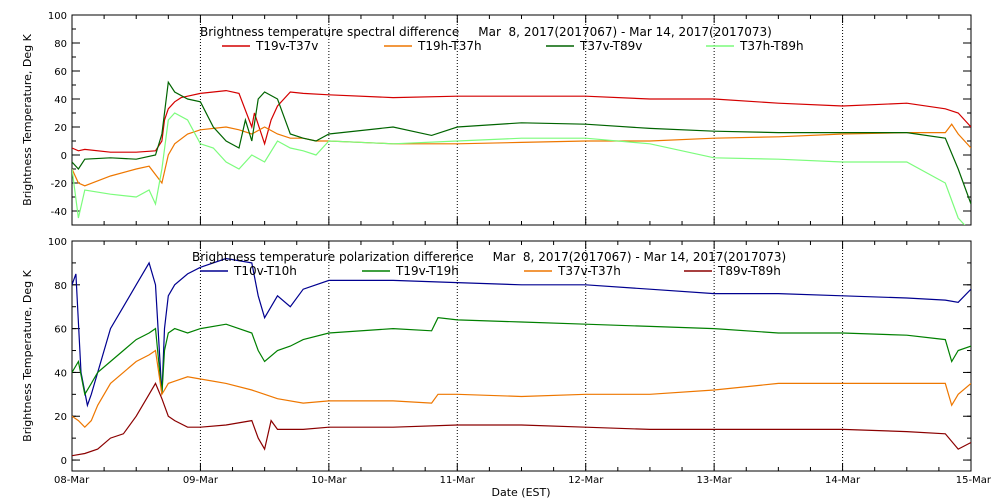 The height and width of the screenshot is (500, 1000). I want to click on top-legend-label: T19h-T37h, so click(449, 46).